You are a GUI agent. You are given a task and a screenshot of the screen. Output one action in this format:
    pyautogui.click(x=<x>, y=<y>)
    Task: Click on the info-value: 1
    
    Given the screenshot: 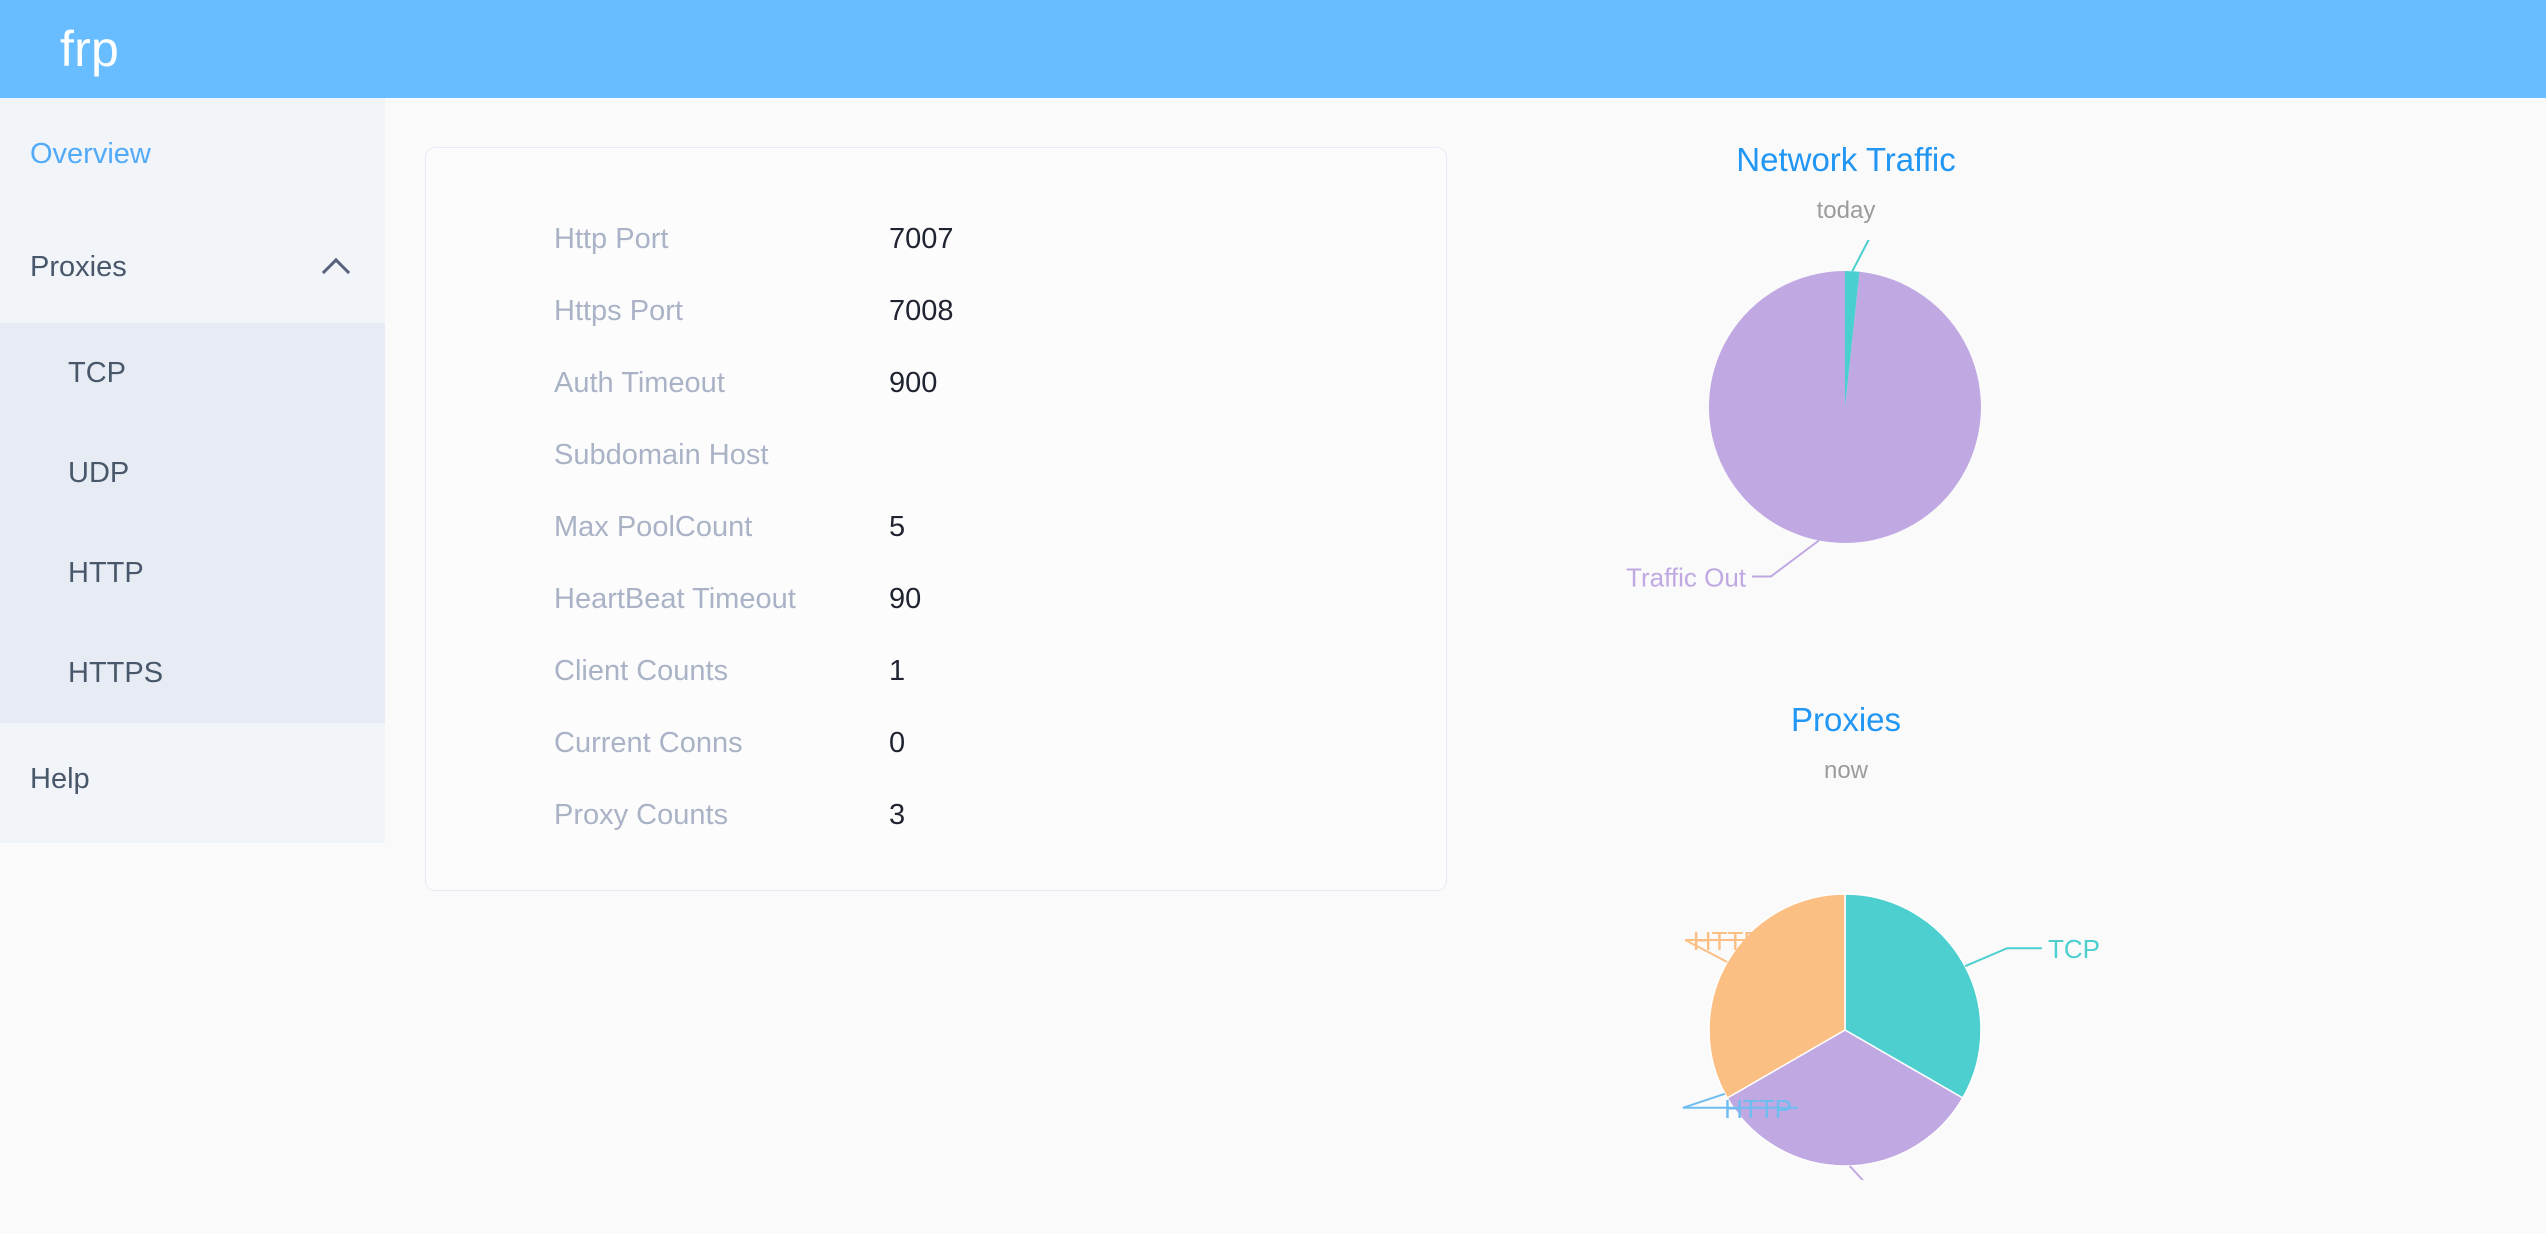 What is the action you would take?
    pyautogui.click(x=897, y=670)
    